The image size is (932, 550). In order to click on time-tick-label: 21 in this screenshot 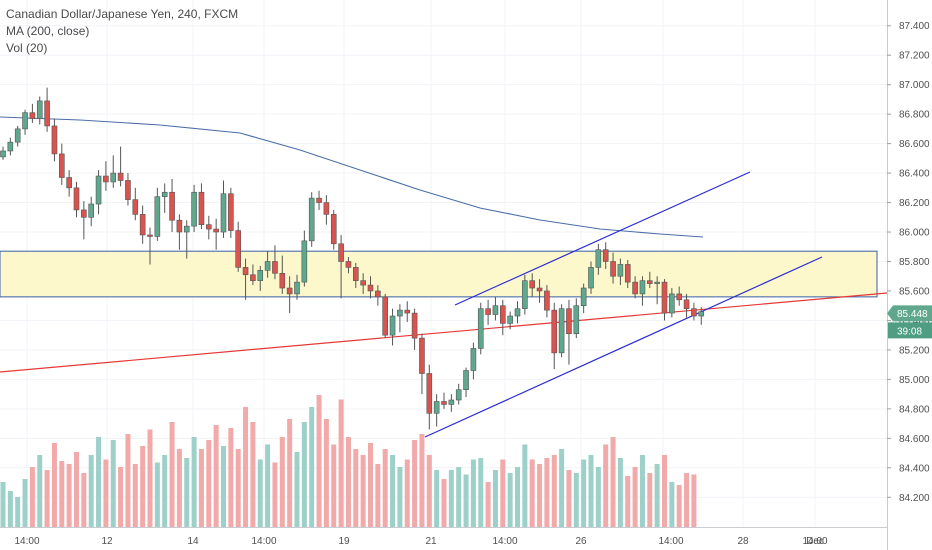, I will do `click(431, 541)`.